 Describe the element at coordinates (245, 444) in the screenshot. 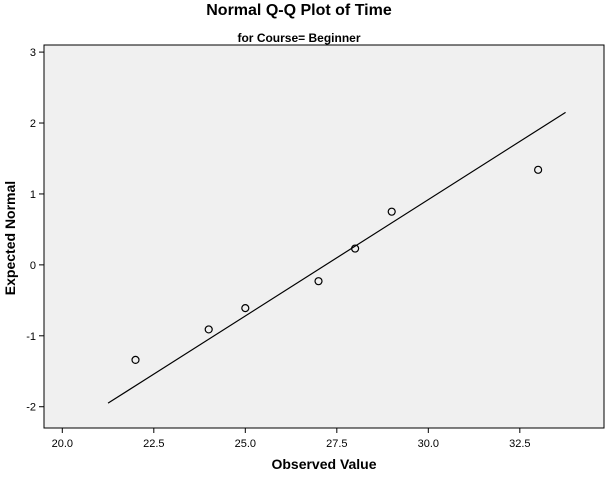

I see `x-tick-label: 25.0` at that location.